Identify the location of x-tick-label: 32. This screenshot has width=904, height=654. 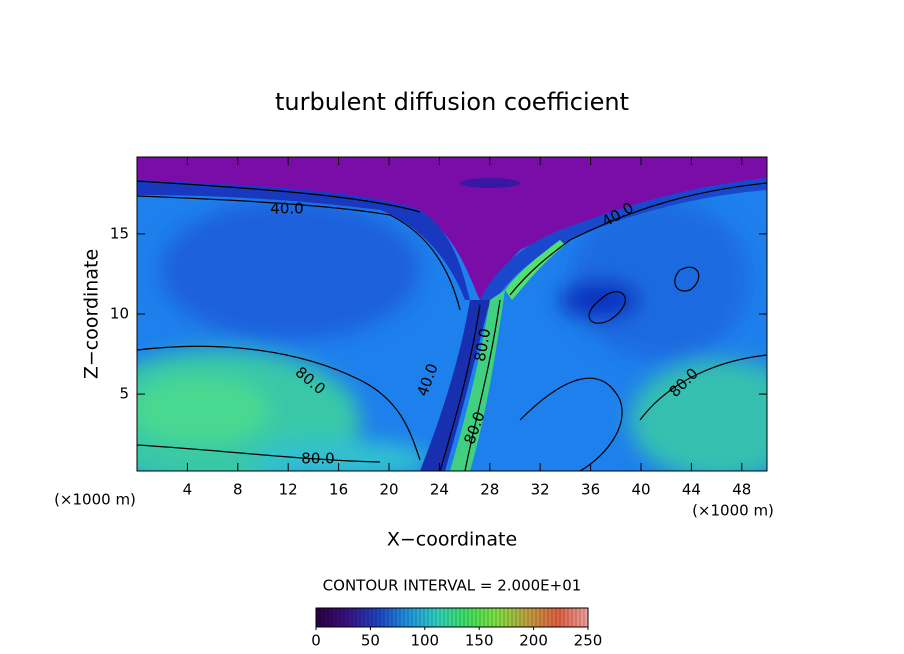
(540, 490).